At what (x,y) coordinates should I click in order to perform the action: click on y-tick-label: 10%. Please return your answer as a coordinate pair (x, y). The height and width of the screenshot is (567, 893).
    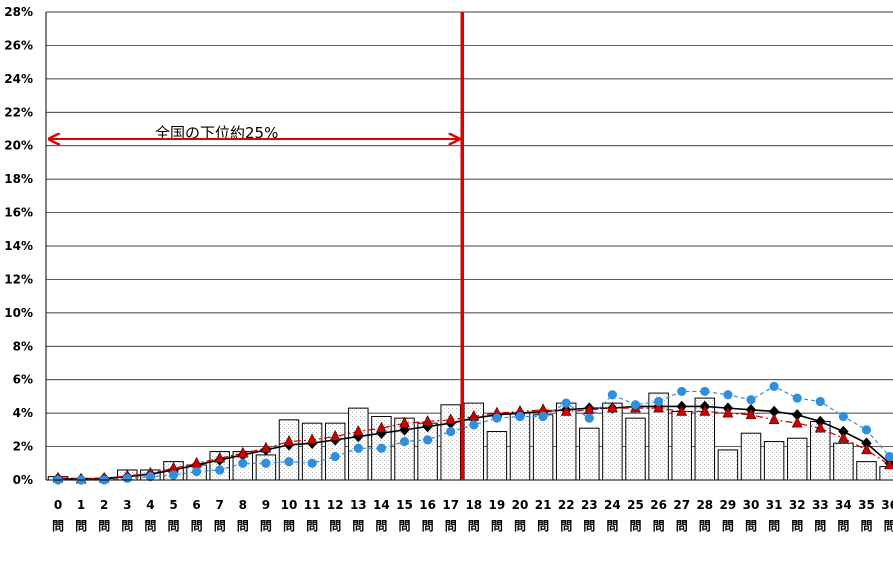
    Looking at the image, I should click on (18, 313).